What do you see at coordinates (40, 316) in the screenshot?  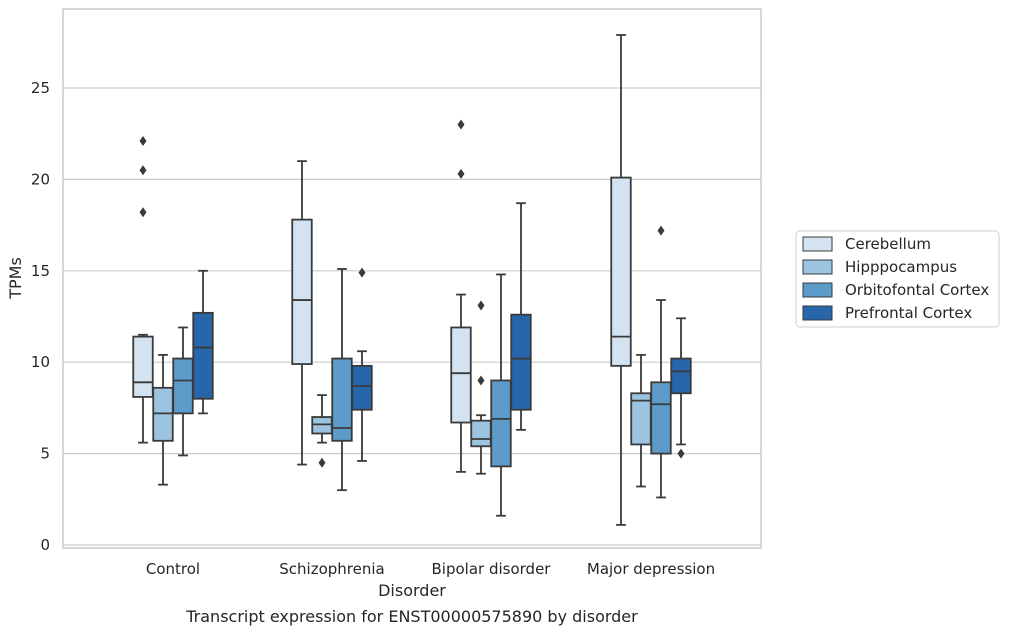 I see `y-tick-labels: 0 5 10 15 20 25` at bounding box center [40, 316].